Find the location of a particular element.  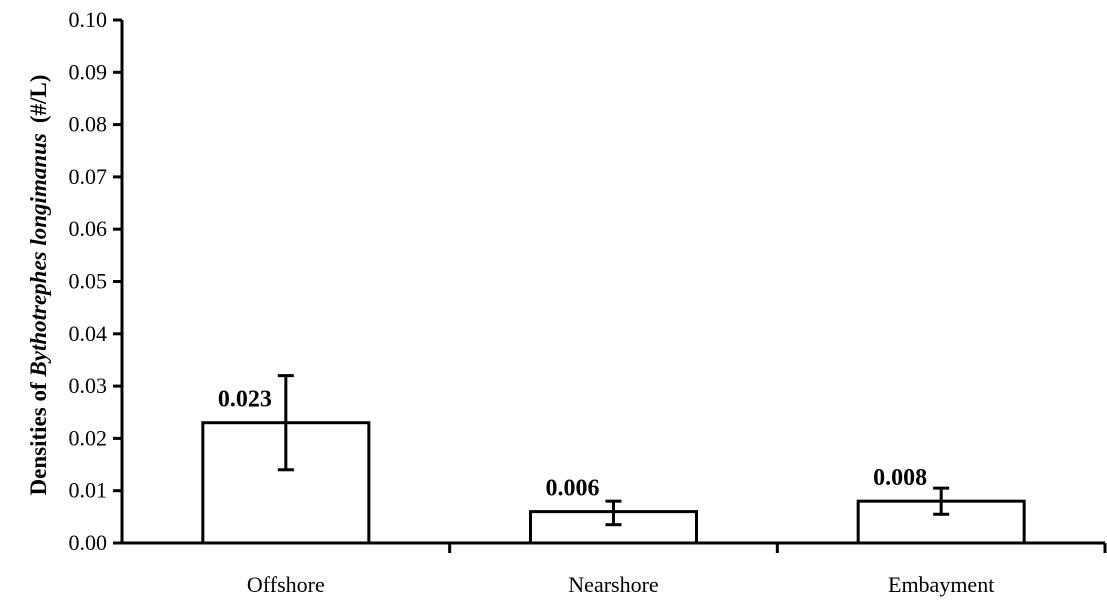

y-tick-label: 0.09 is located at coordinates (88, 71).